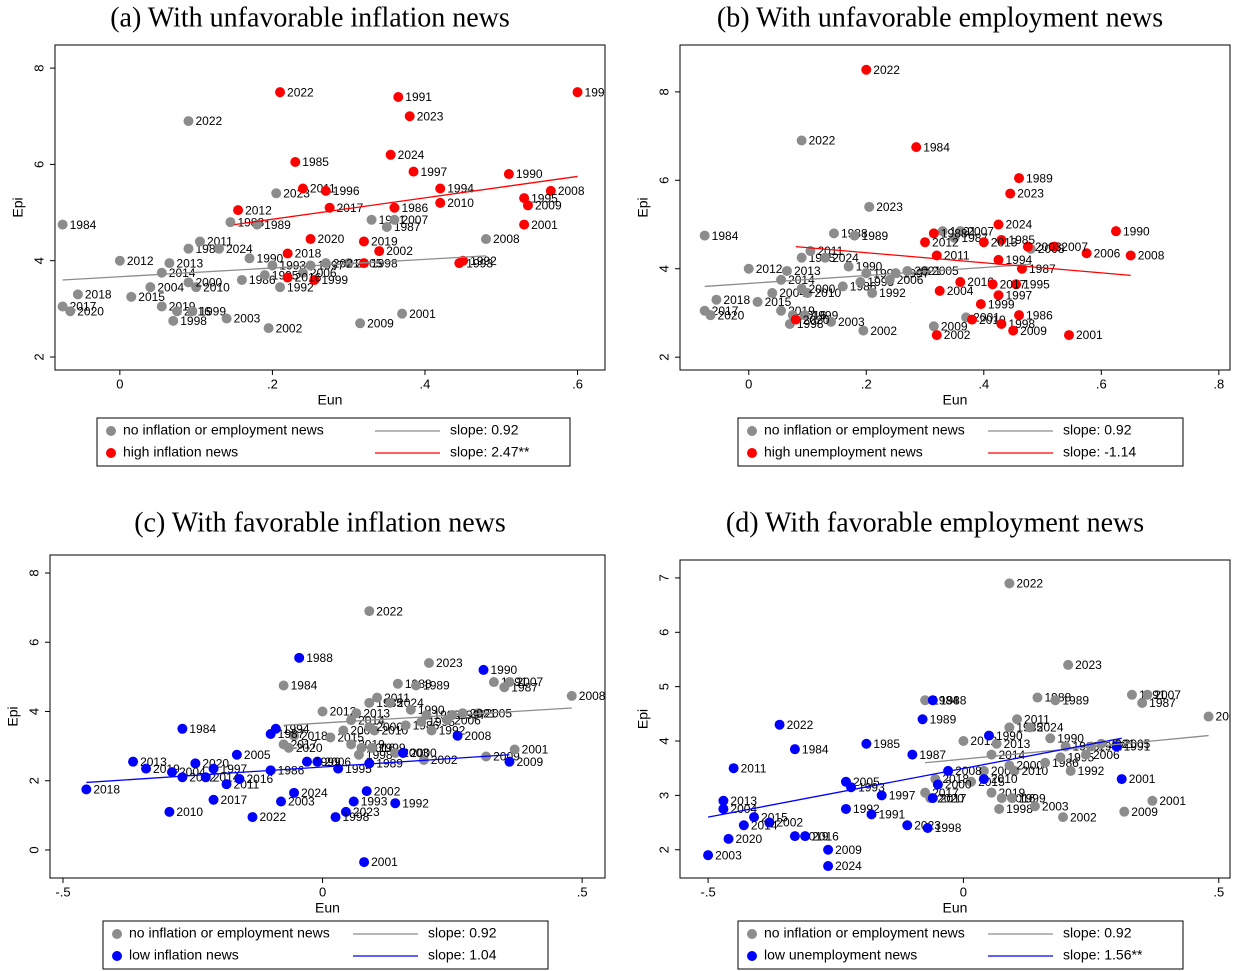  What do you see at coordinates (1039, 315) in the screenshot?
I see `point-label: 1986` at bounding box center [1039, 315].